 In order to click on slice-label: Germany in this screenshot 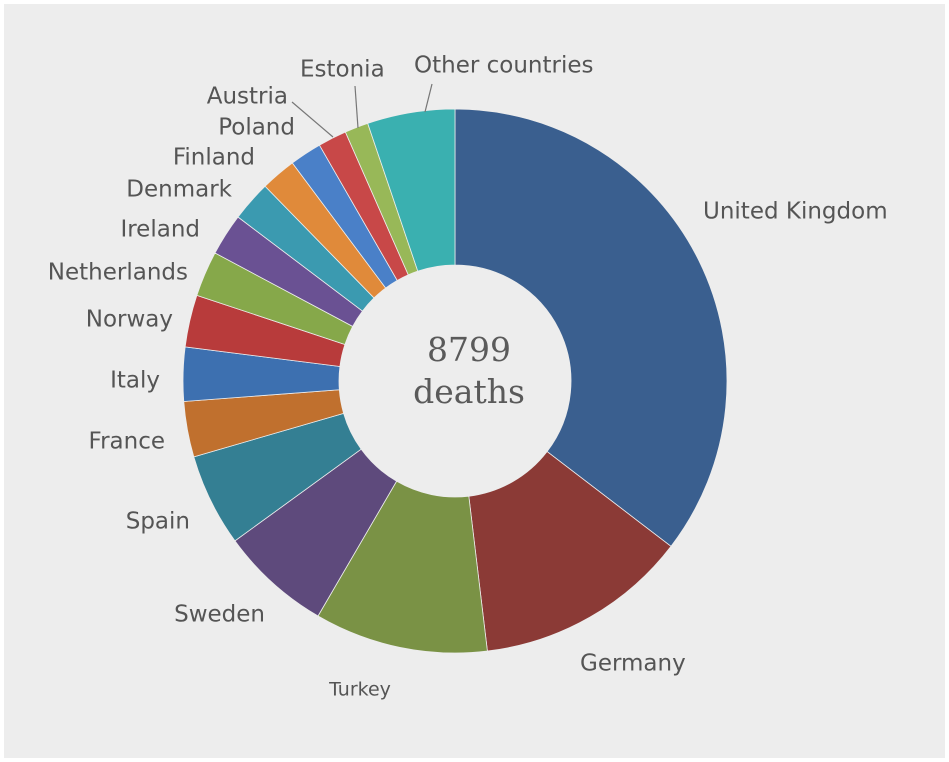, I will do `click(633, 664)`.